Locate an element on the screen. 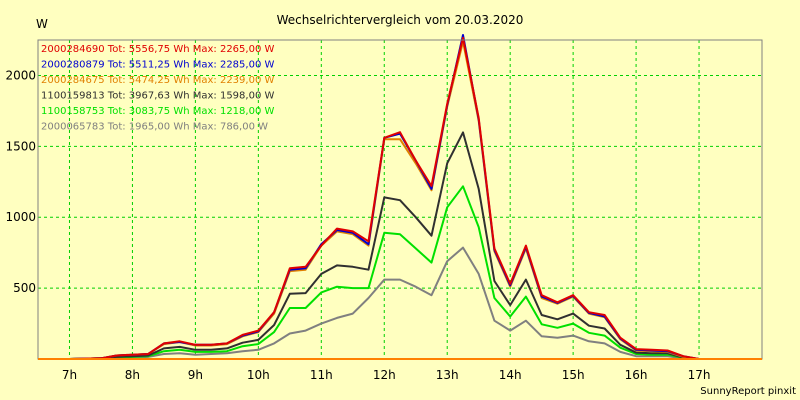 This screenshot has width=800, height=400. y-axis-label: W is located at coordinates (42, 24).